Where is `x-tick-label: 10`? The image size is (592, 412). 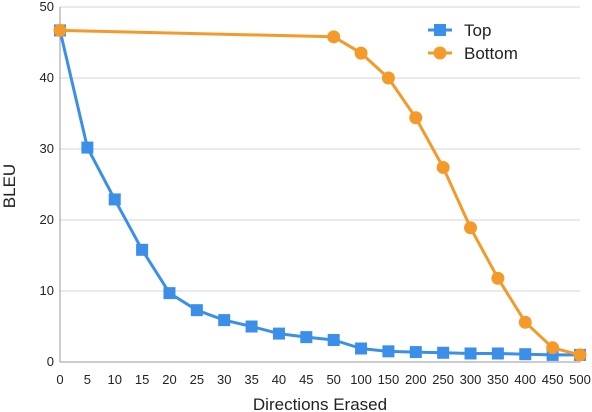
x-tick-label: 10 is located at coordinates (115, 379).